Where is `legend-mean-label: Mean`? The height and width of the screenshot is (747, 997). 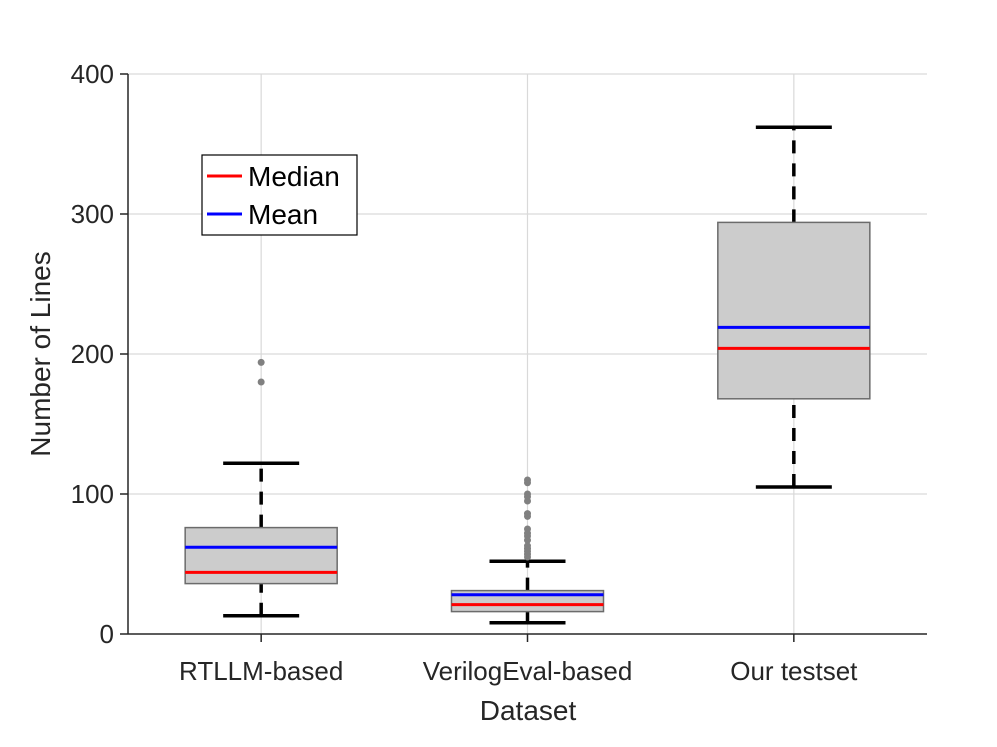 legend-mean-label: Mean is located at coordinates (283, 214).